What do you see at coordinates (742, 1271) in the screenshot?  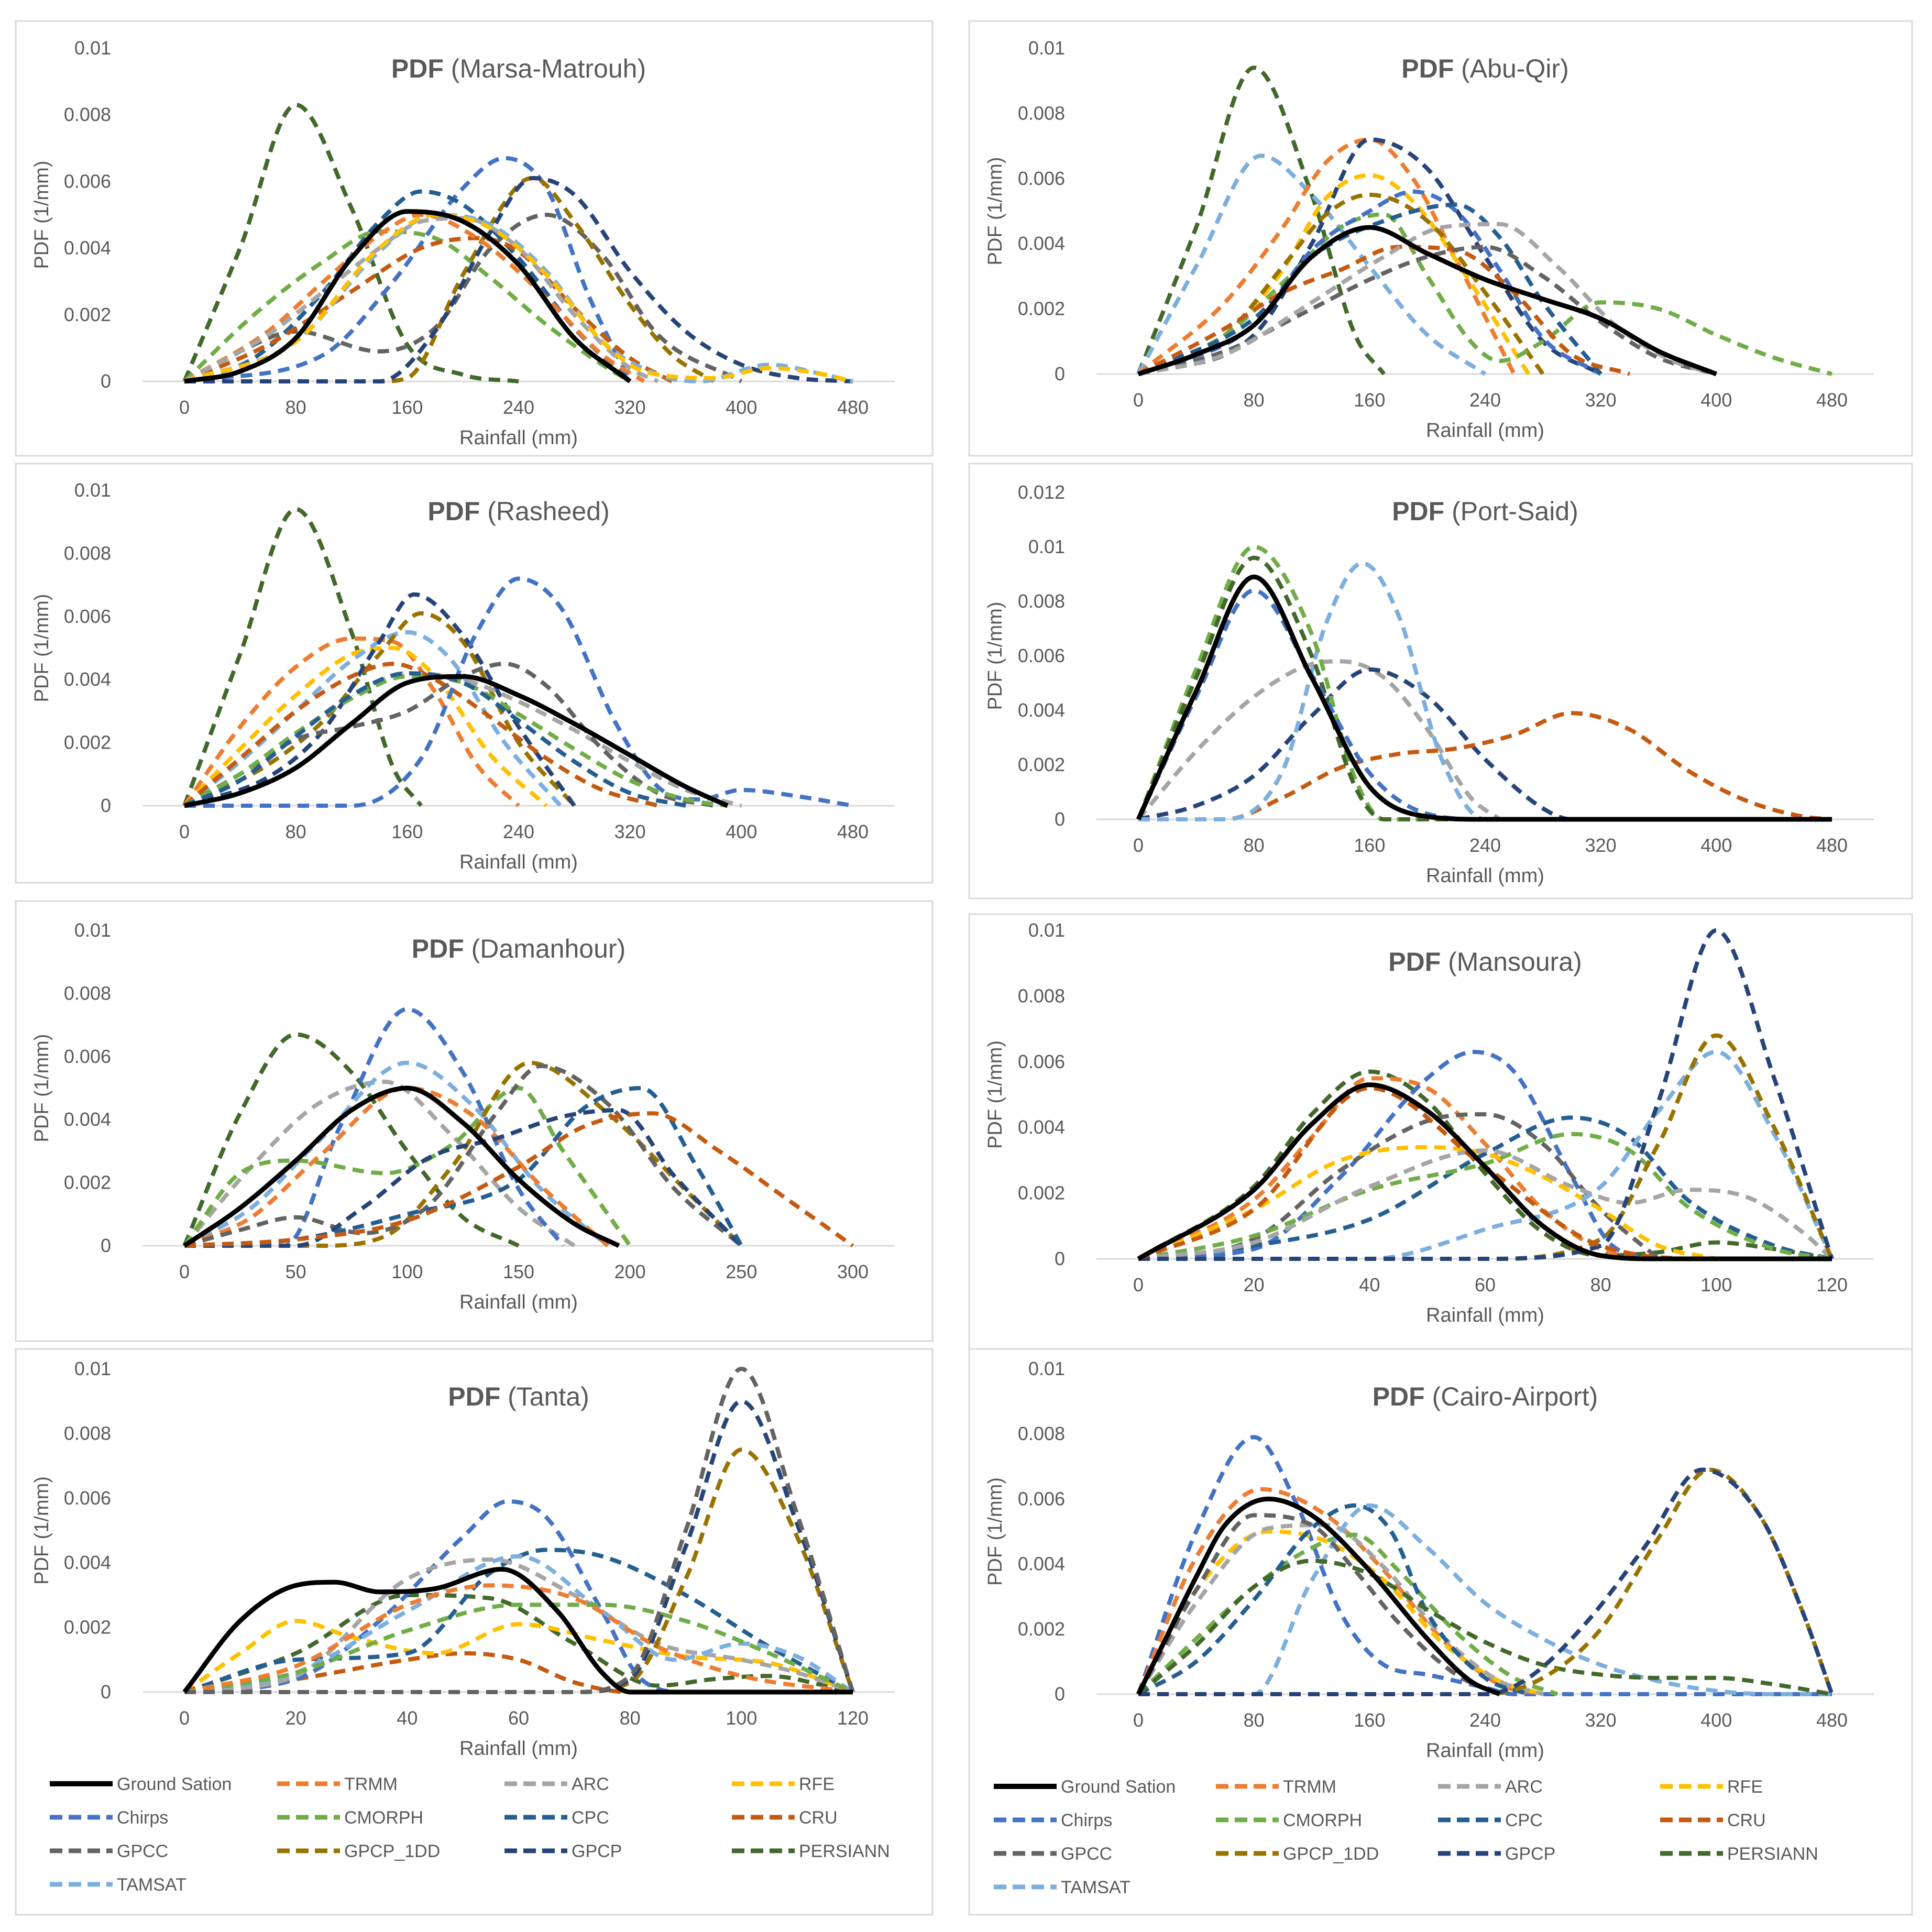 I see `x-tick-label: 250` at bounding box center [742, 1271].